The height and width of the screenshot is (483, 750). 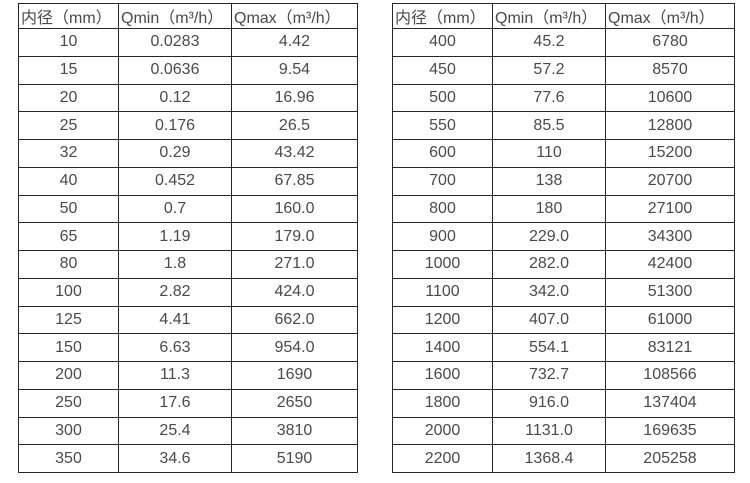 I want to click on table-cell: 169635, so click(x=670, y=431).